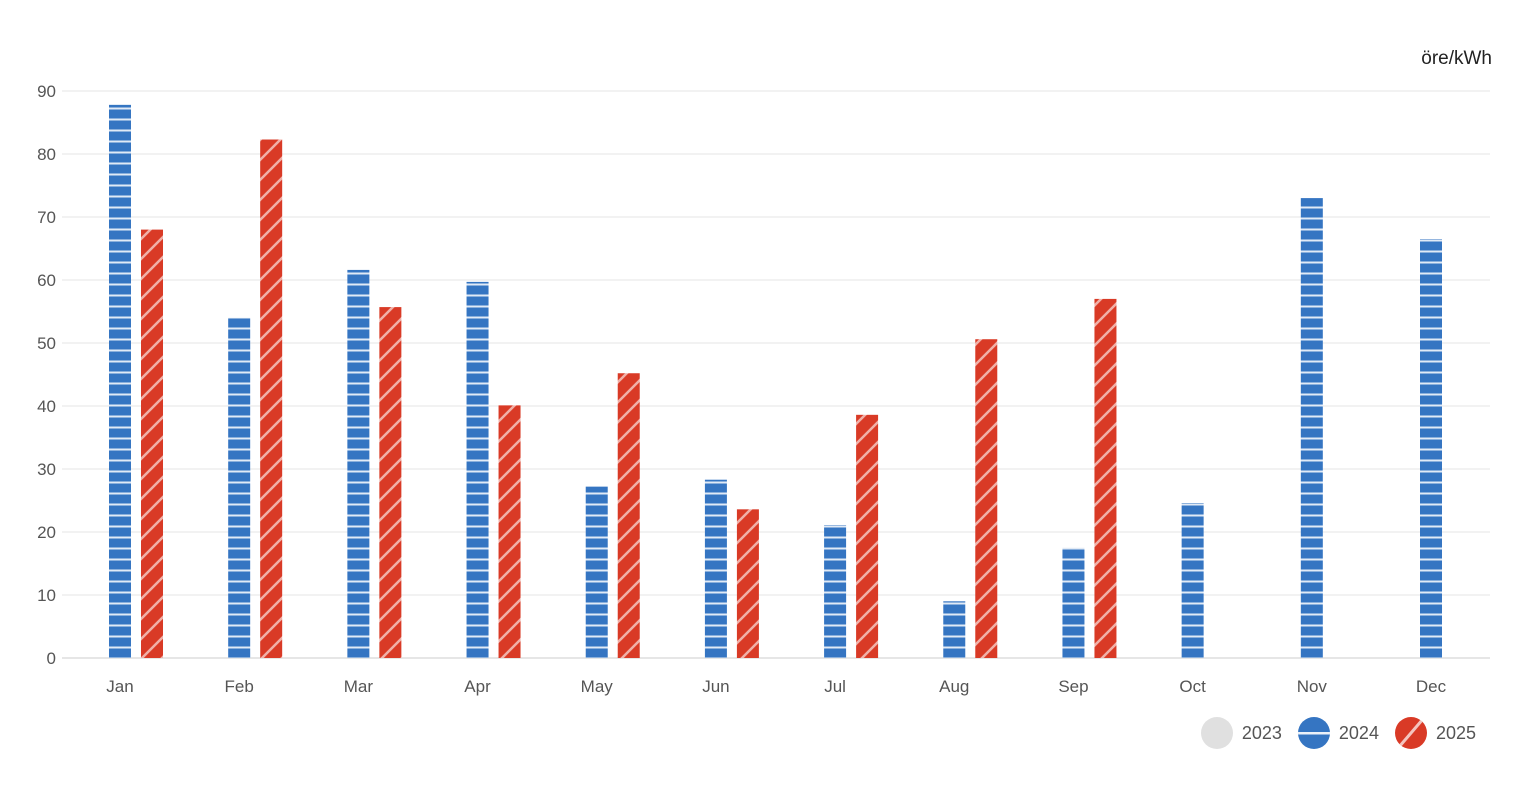 The image size is (1536, 800). I want to click on y-tick-label: 70, so click(46, 217).